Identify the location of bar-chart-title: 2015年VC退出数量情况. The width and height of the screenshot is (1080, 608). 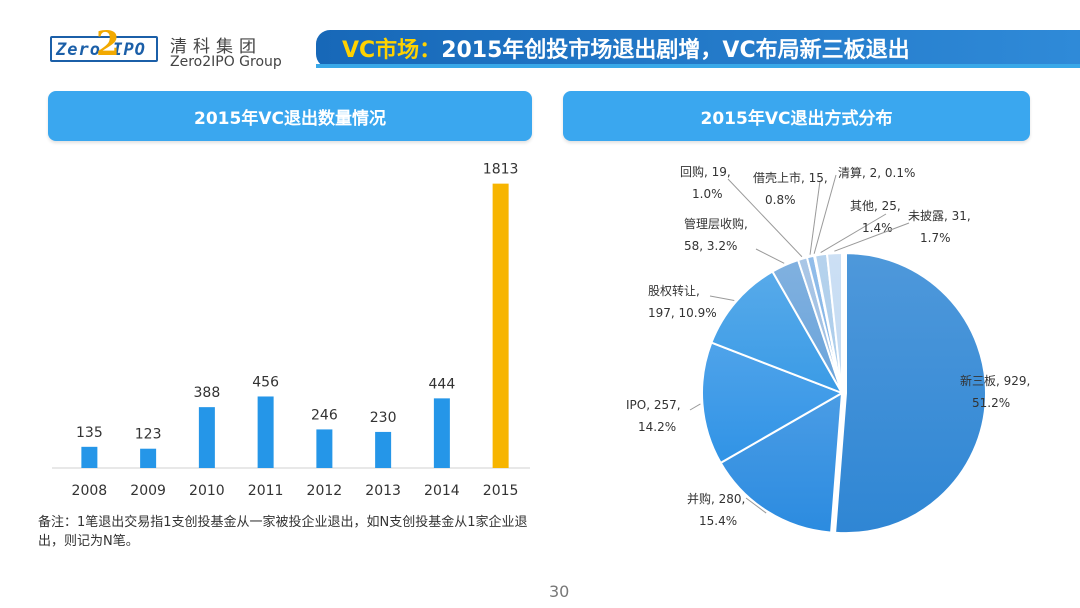
(290, 118).